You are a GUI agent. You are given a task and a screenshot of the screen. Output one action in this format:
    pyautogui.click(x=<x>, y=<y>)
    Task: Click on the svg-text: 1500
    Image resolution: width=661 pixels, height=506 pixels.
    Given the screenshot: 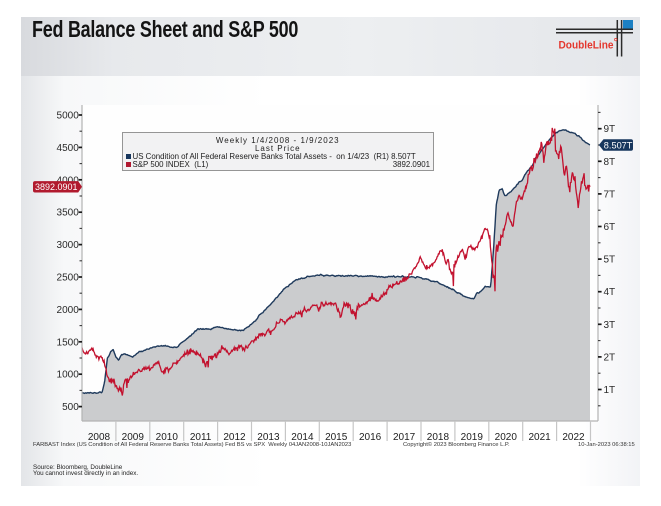 What is the action you would take?
    pyautogui.click(x=68, y=342)
    